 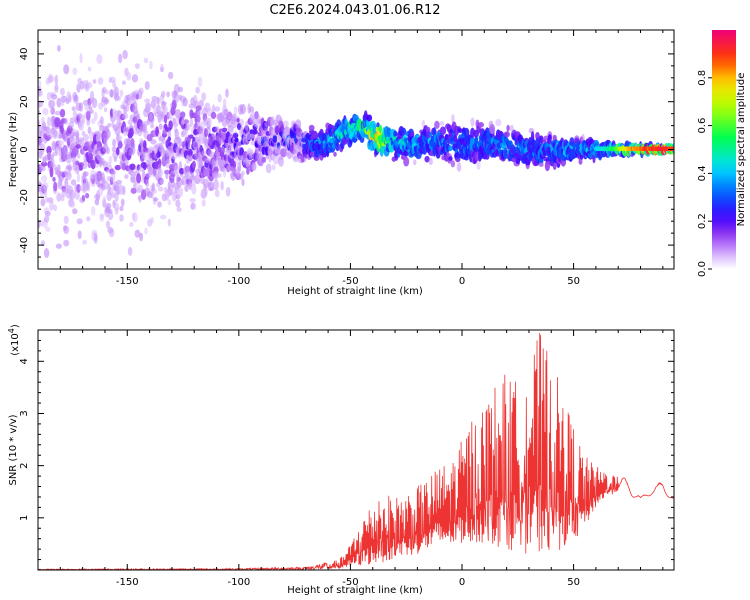 I want to click on colorbar-tick-label: 0.0, so click(x=702, y=269).